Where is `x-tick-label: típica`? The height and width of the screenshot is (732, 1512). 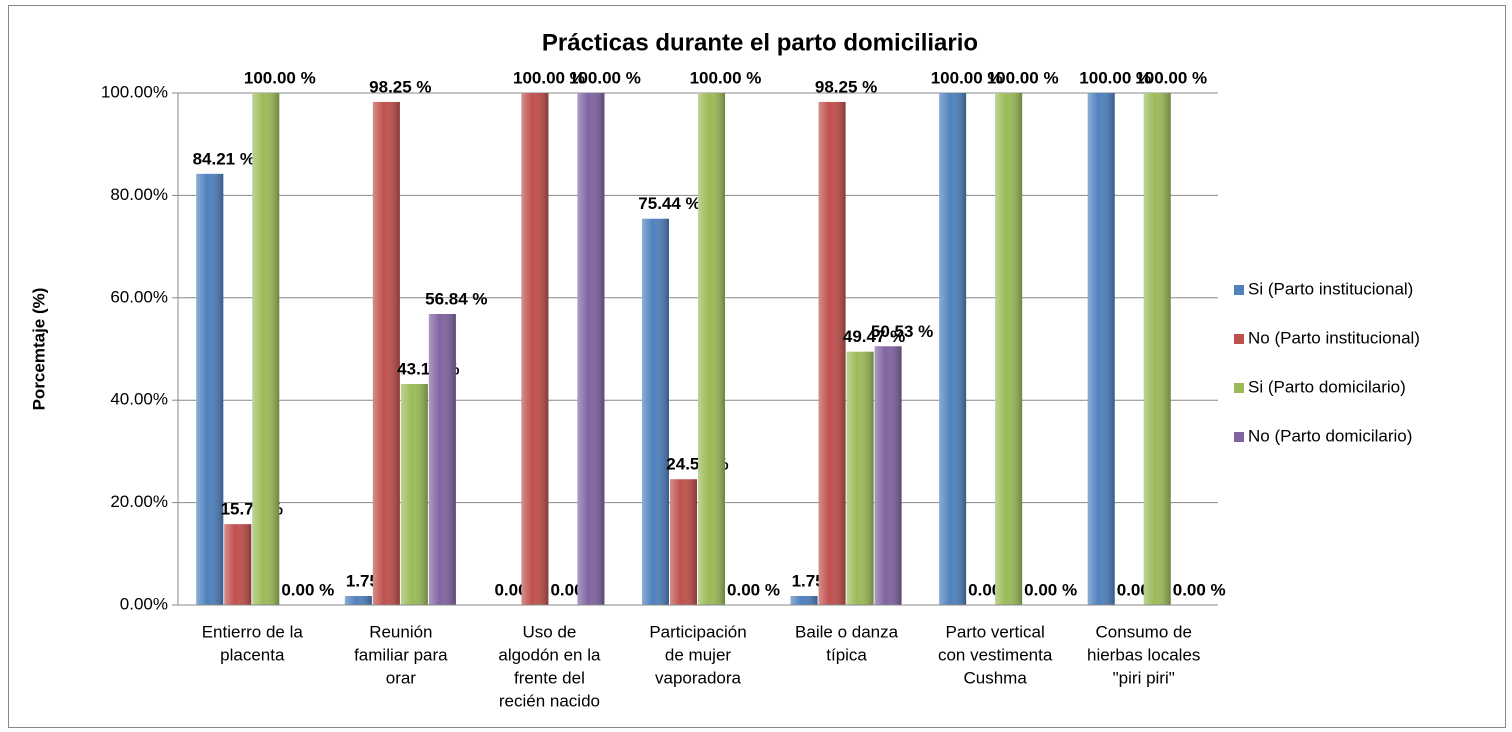 x-tick-label: típica is located at coordinates (846, 654).